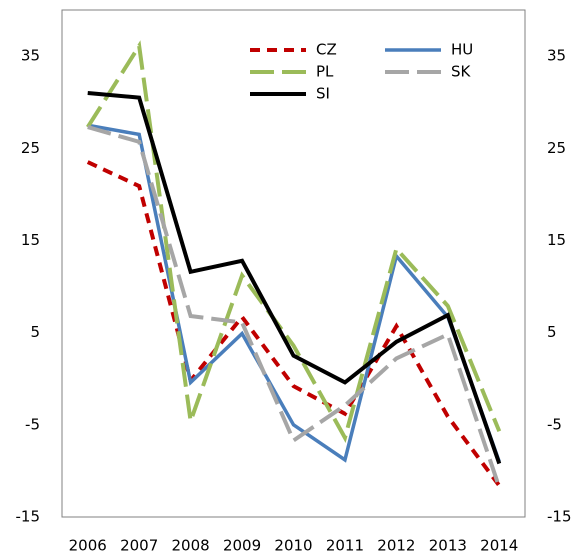 Image resolution: width=579 pixels, height=558 pixels. I want to click on y-tick-label: -5, so click(32, 424).